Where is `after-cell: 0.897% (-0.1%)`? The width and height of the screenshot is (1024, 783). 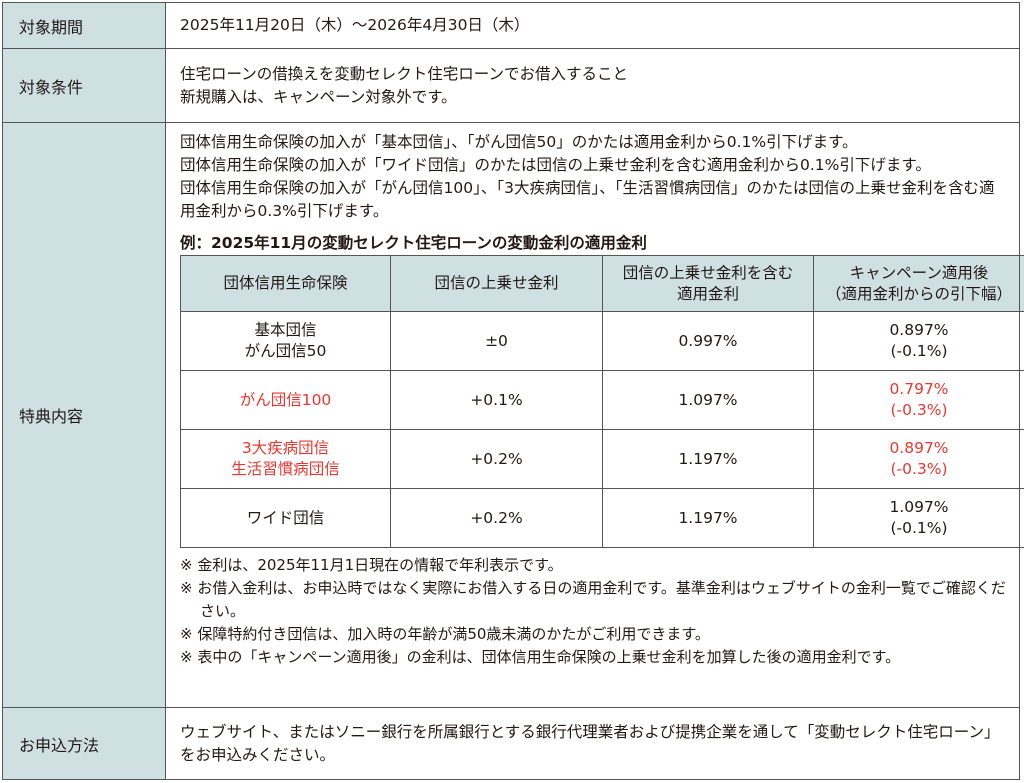
after-cell: 0.897% (-0.1%) is located at coordinates (918, 341).